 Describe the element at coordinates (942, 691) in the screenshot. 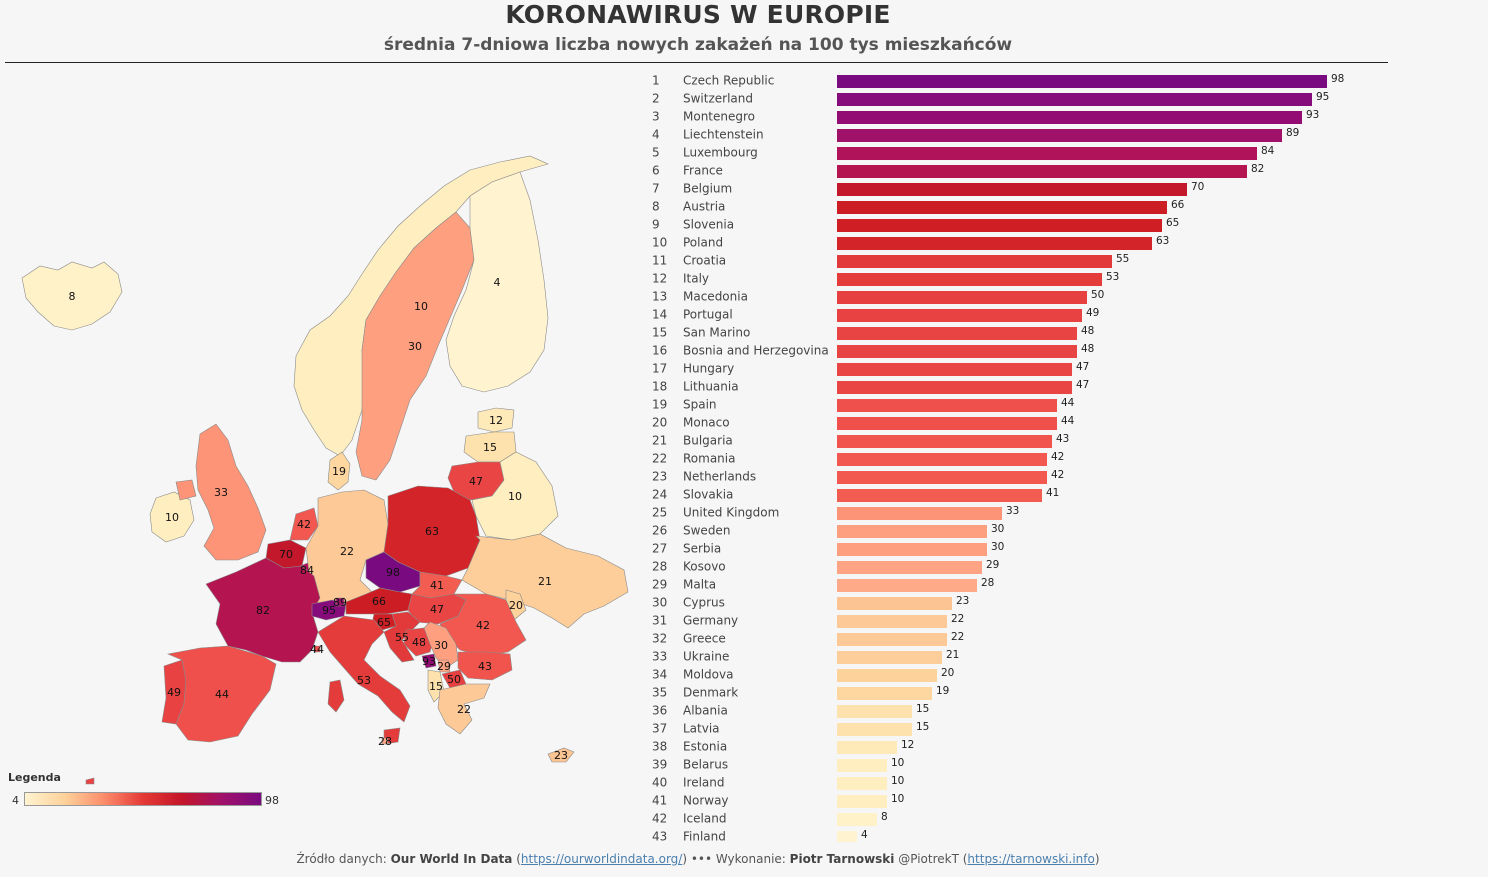

I see `bar-value-label: 19` at that location.